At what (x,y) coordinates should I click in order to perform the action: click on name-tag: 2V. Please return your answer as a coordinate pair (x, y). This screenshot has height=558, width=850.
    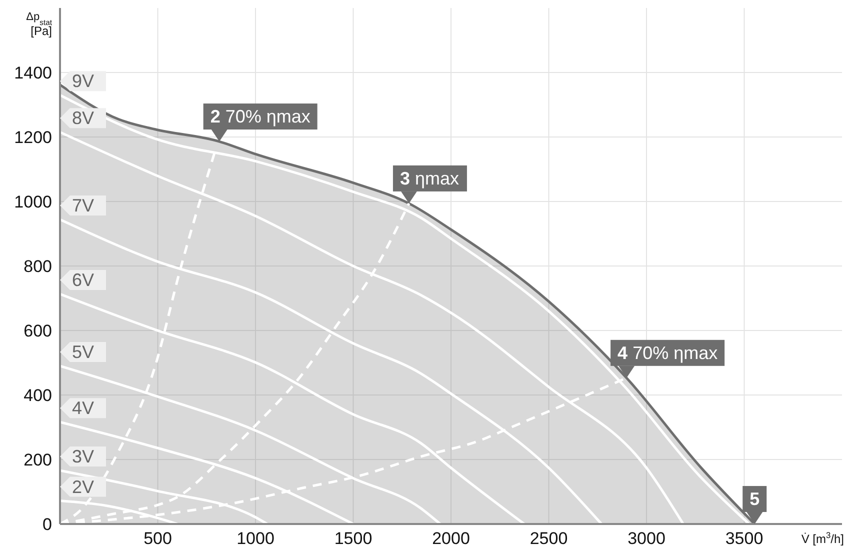
    Looking at the image, I should click on (83, 486).